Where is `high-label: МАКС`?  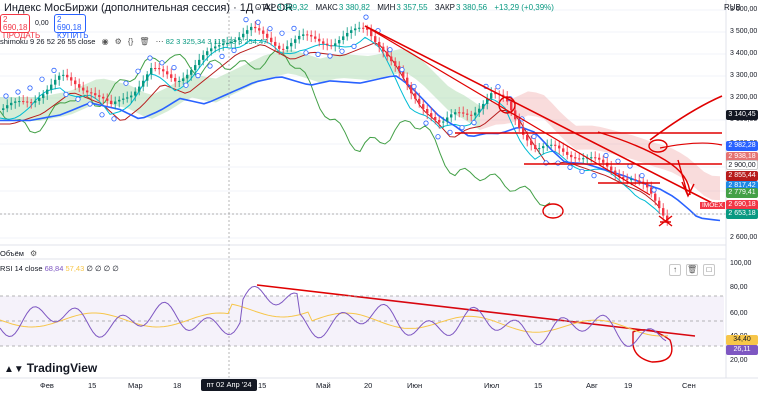
high-label: МАКС is located at coordinates (326, 7).